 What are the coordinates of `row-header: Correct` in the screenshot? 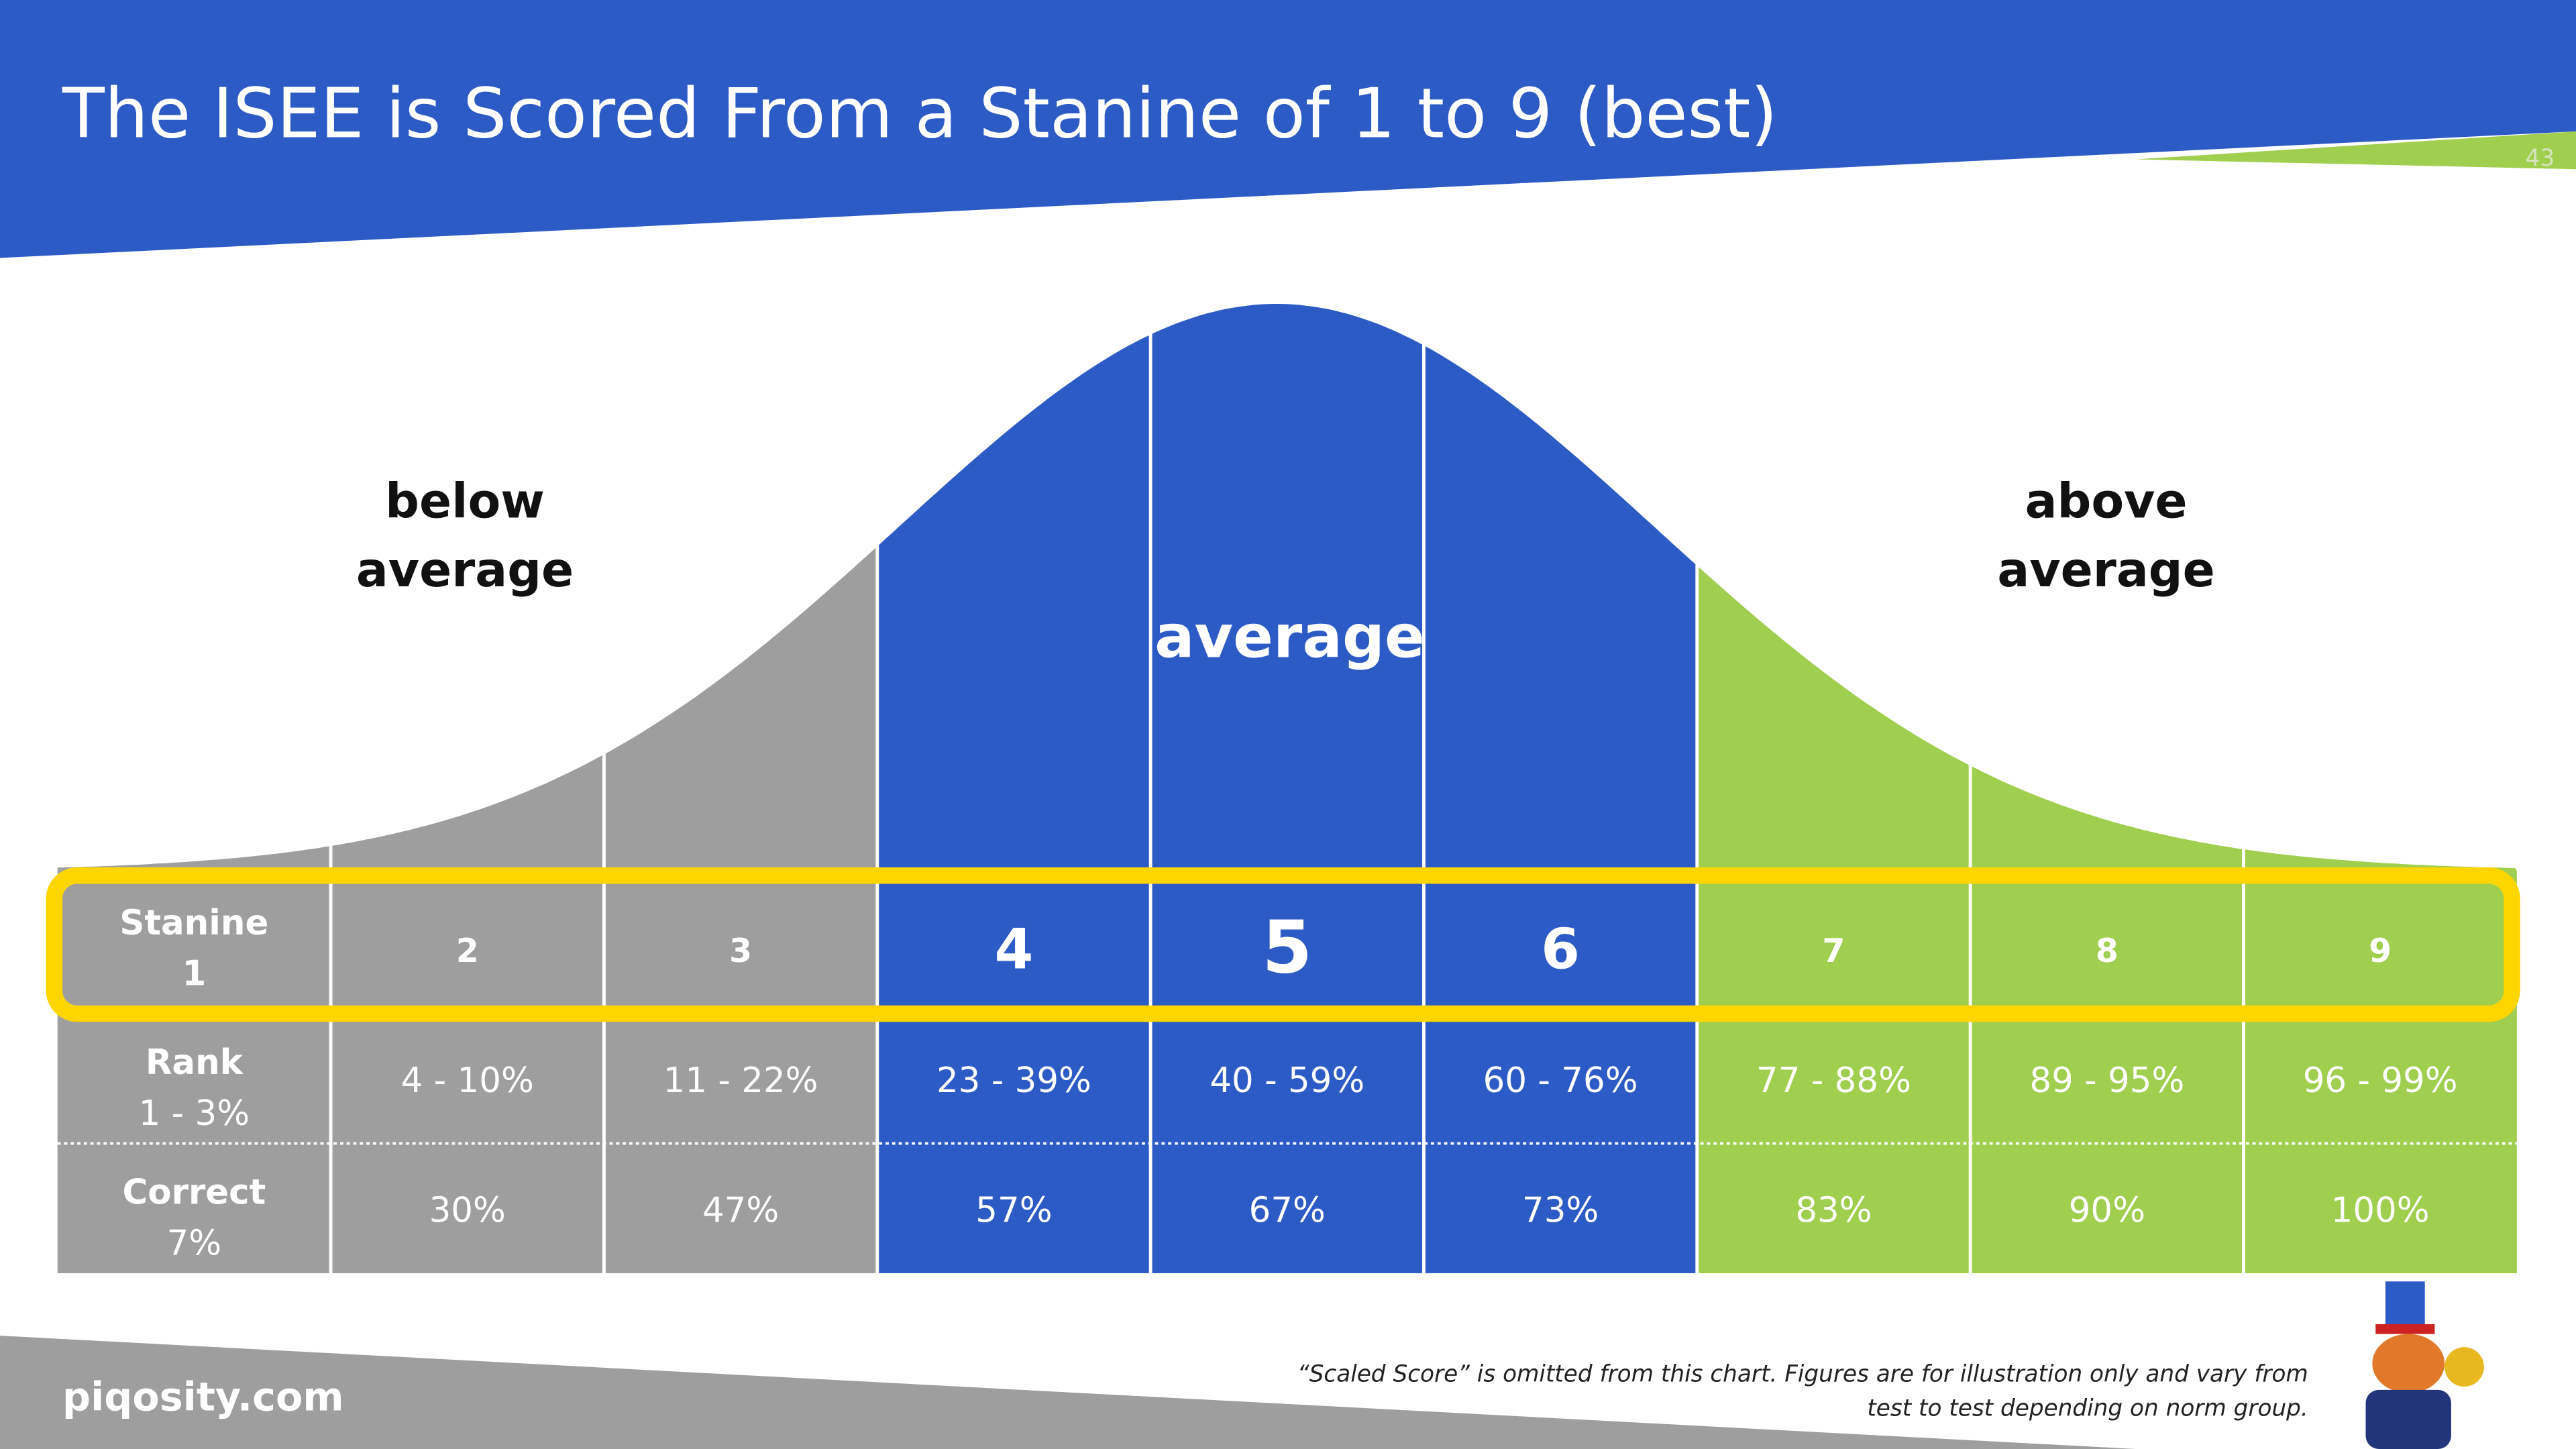 It's located at (194, 1192).